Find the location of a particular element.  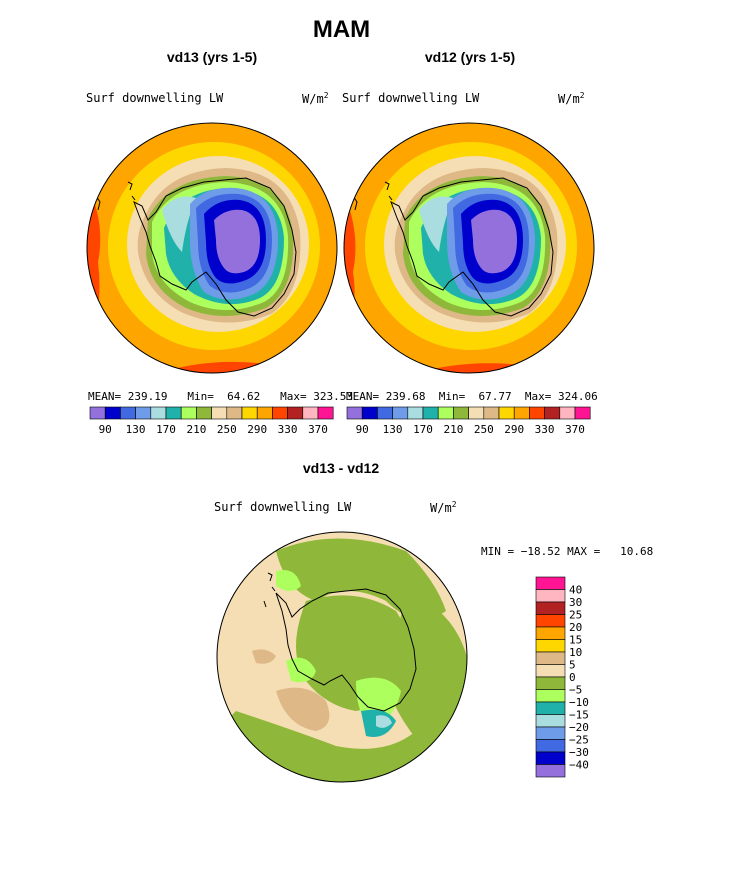

units-left: W/m2 is located at coordinates (315, 98).